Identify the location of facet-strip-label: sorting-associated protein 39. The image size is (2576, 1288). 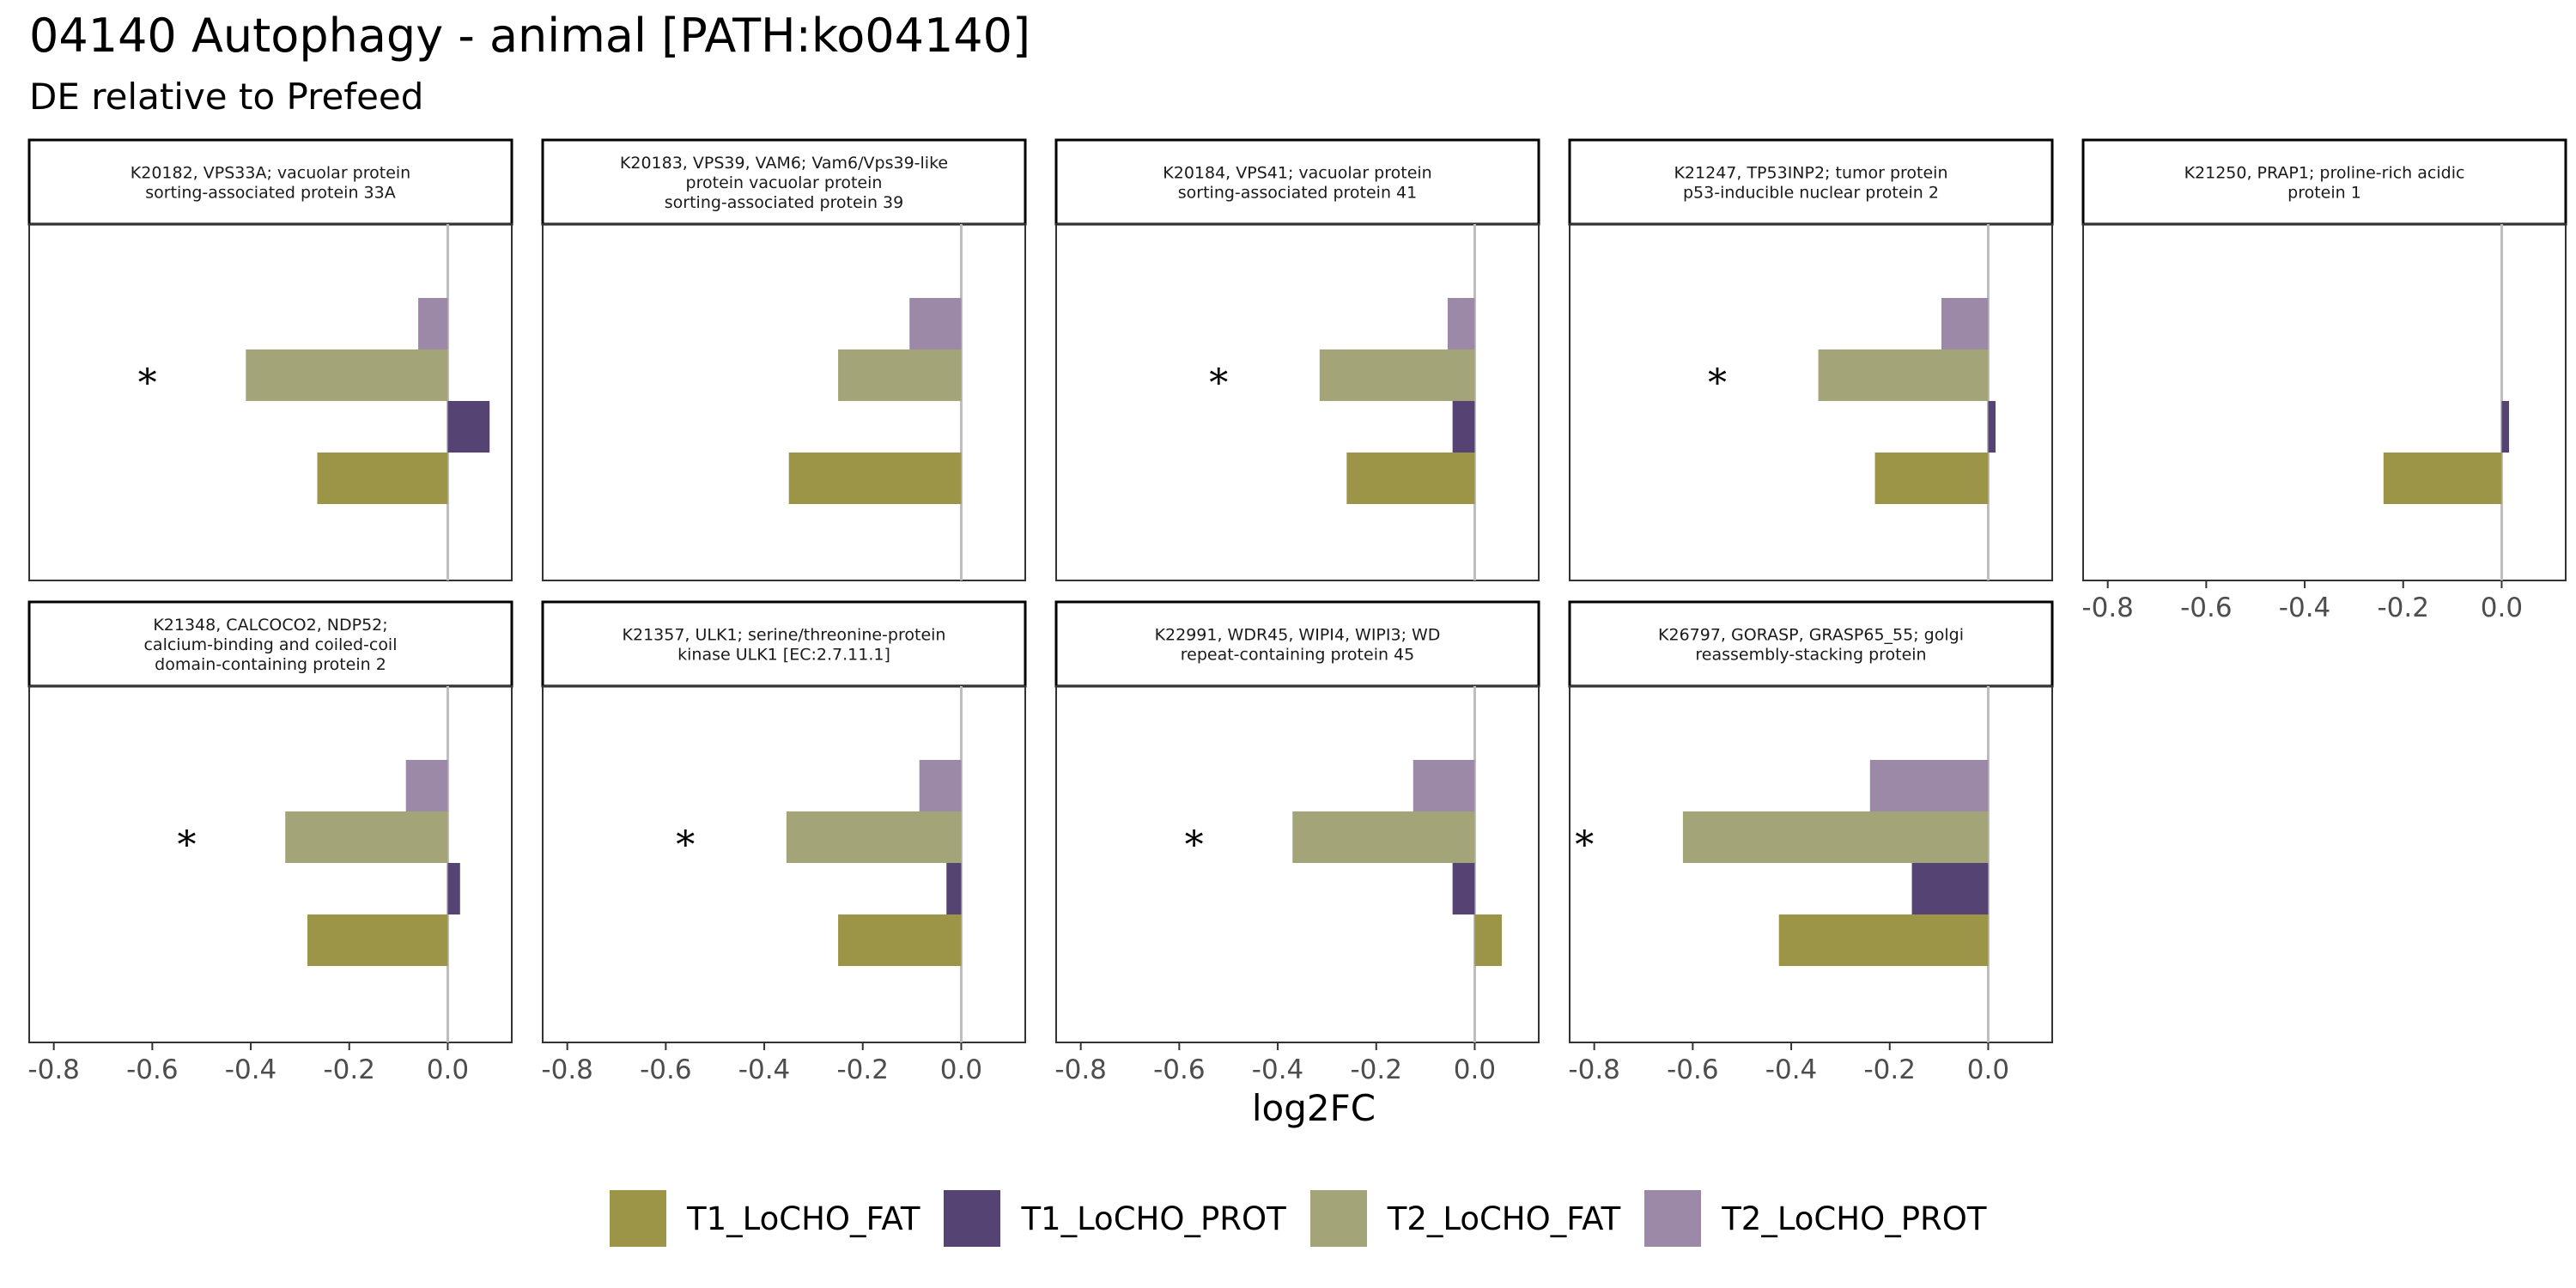
(784, 202).